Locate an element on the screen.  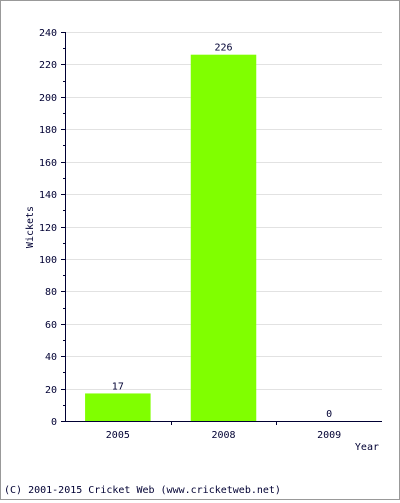
y-tick-label: 220 is located at coordinates (48, 65).